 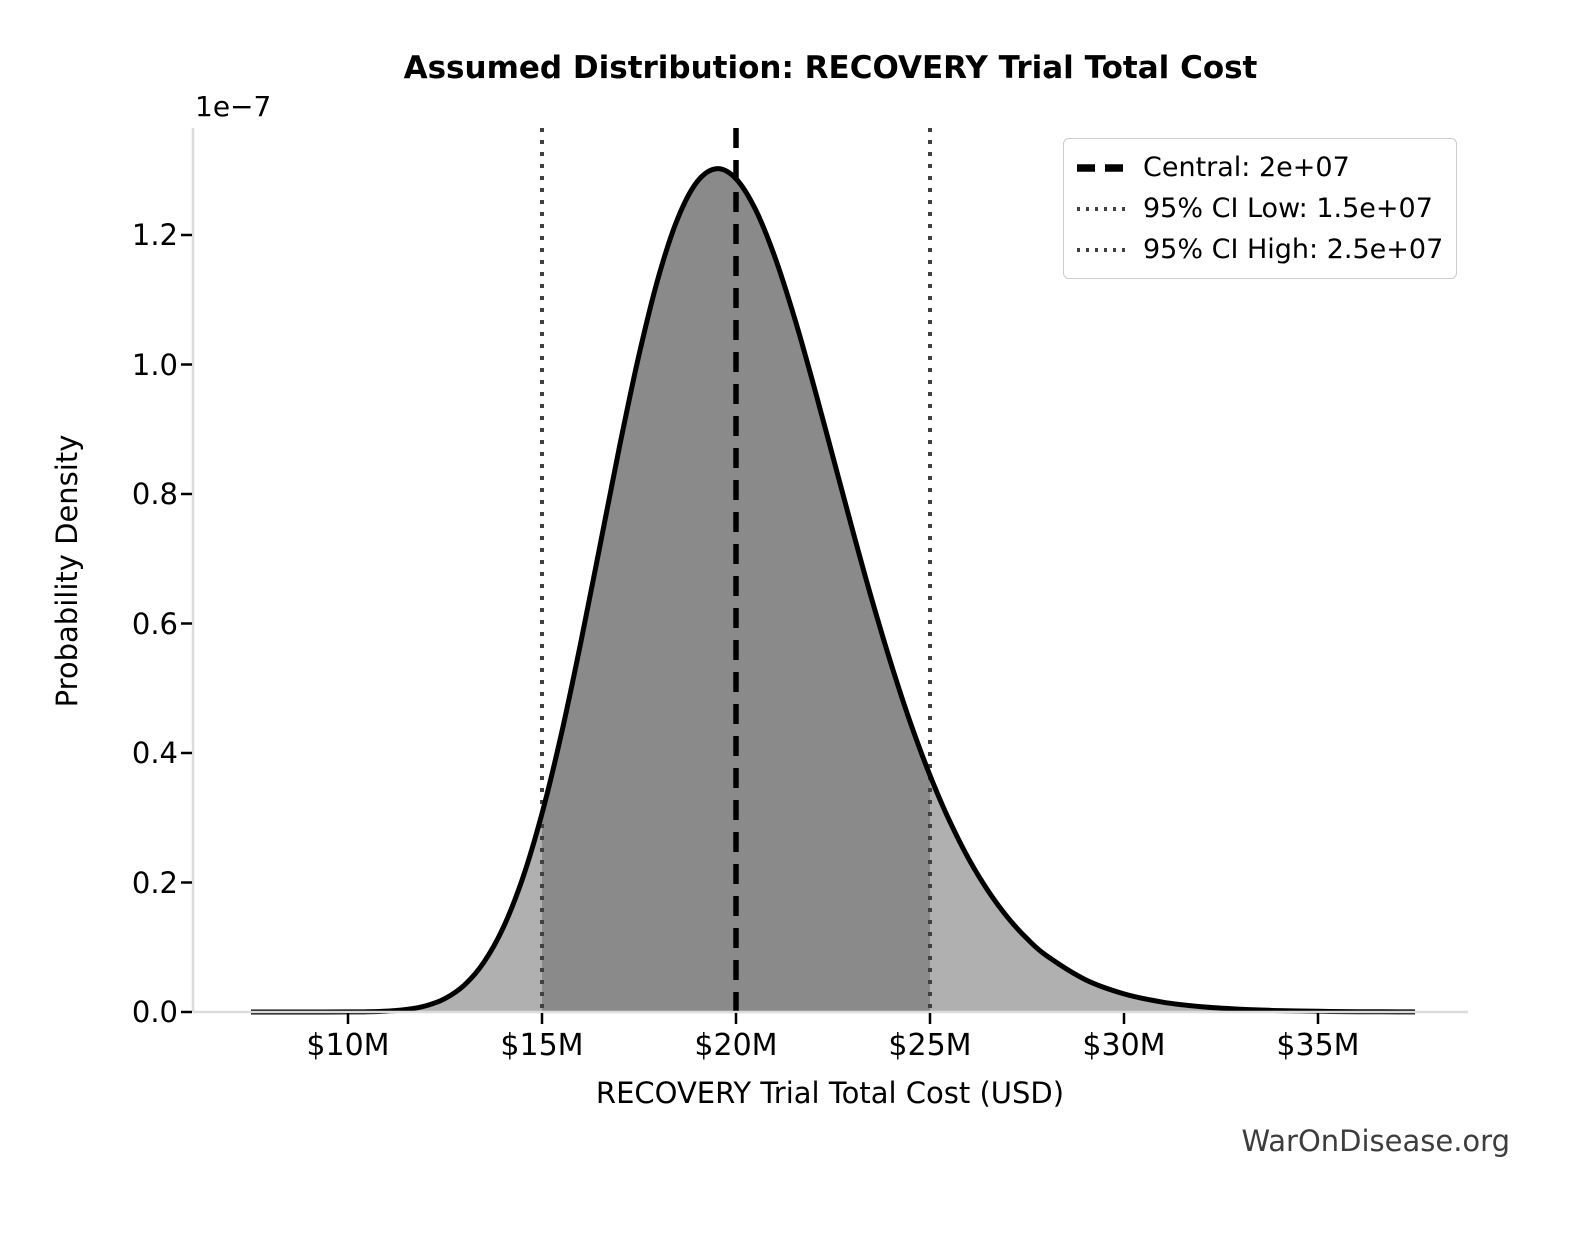 What do you see at coordinates (930, 1045) in the screenshot?
I see `x-tick-label: $25M` at bounding box center [930, 1045].